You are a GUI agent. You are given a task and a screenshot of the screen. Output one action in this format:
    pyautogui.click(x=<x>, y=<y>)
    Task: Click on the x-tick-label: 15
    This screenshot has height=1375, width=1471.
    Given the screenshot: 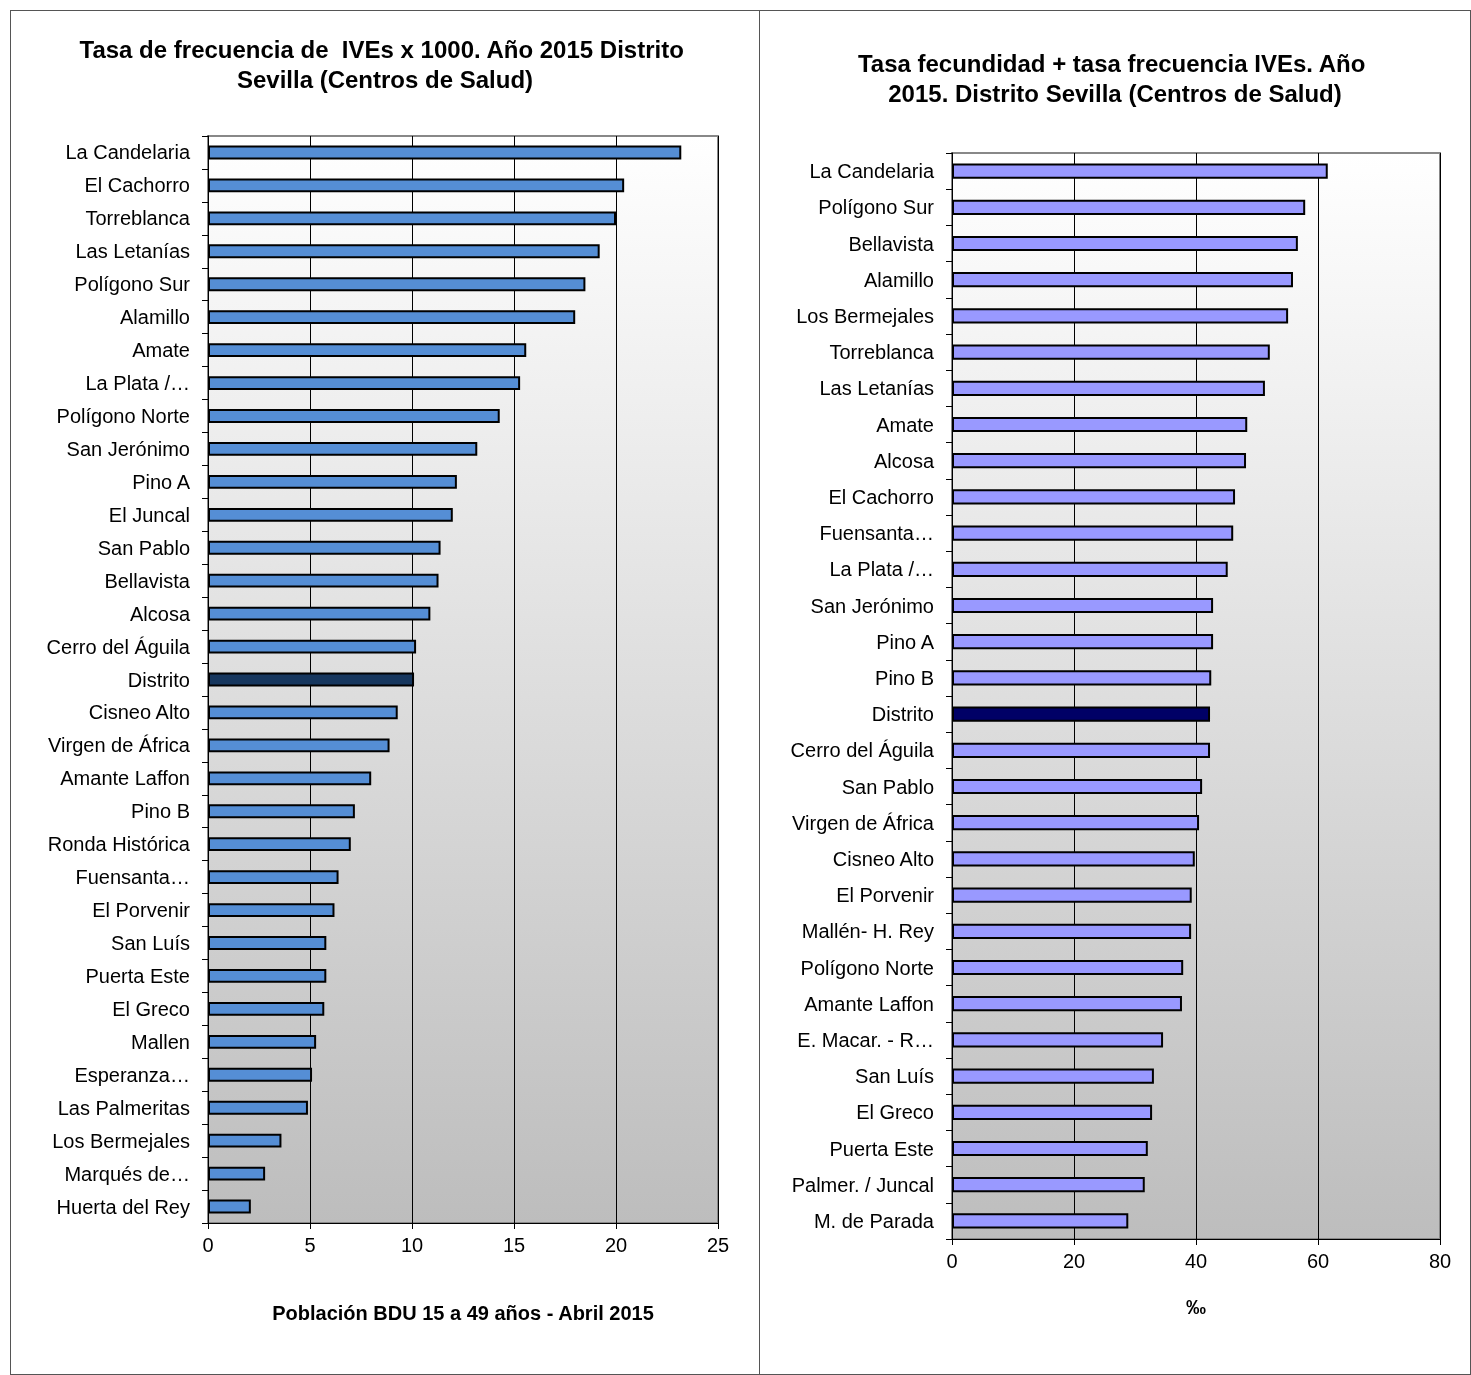 What is the action you would take?
    pyautogui.click(x=514, y=1245)
    